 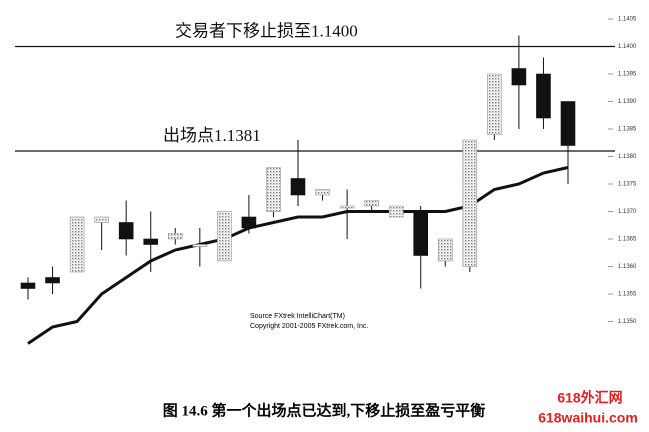 What do you see at coordinates (627, 295) in the screenshot?
I see `y-tick-label: 1.1355` at bounding box center [627, 295].